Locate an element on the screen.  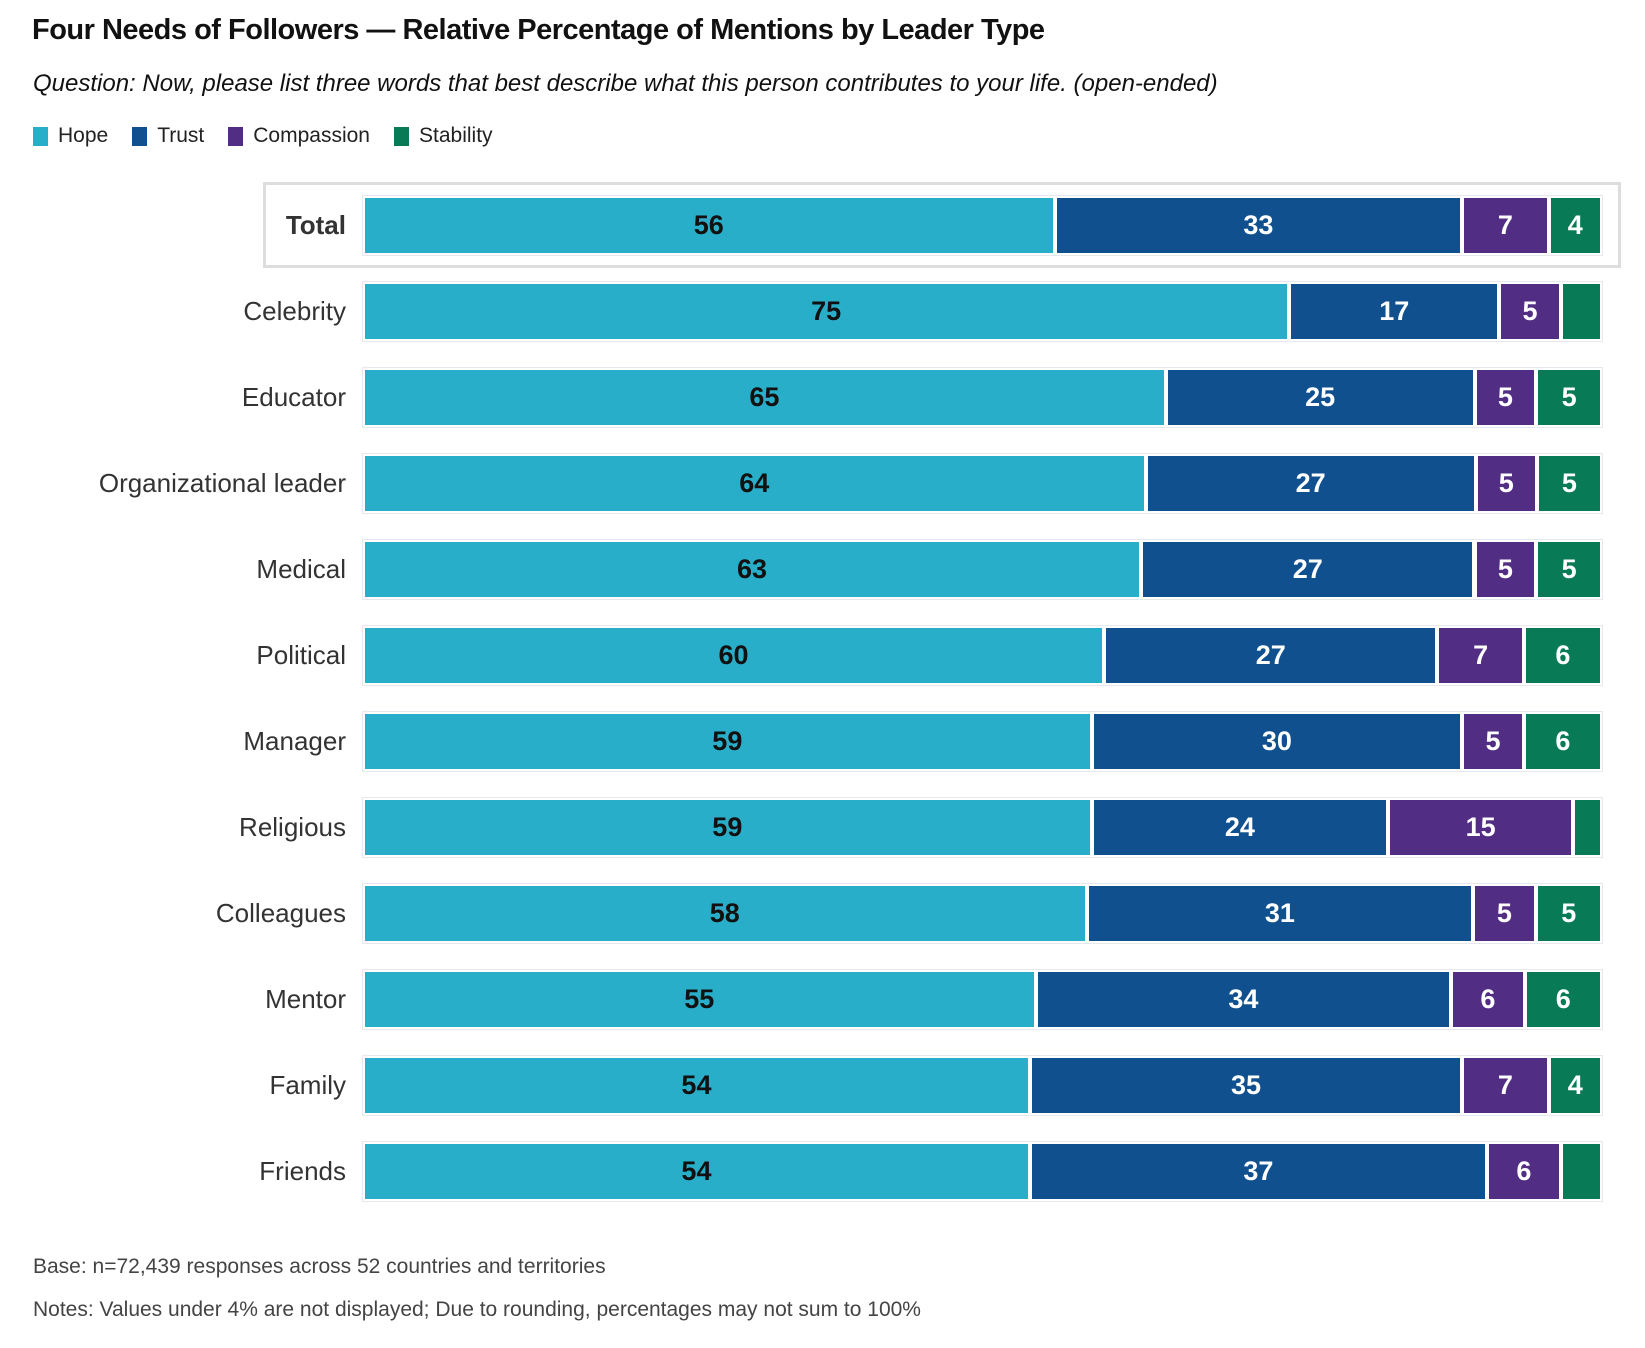
category-label: Total is located at coordinates (315, 225).